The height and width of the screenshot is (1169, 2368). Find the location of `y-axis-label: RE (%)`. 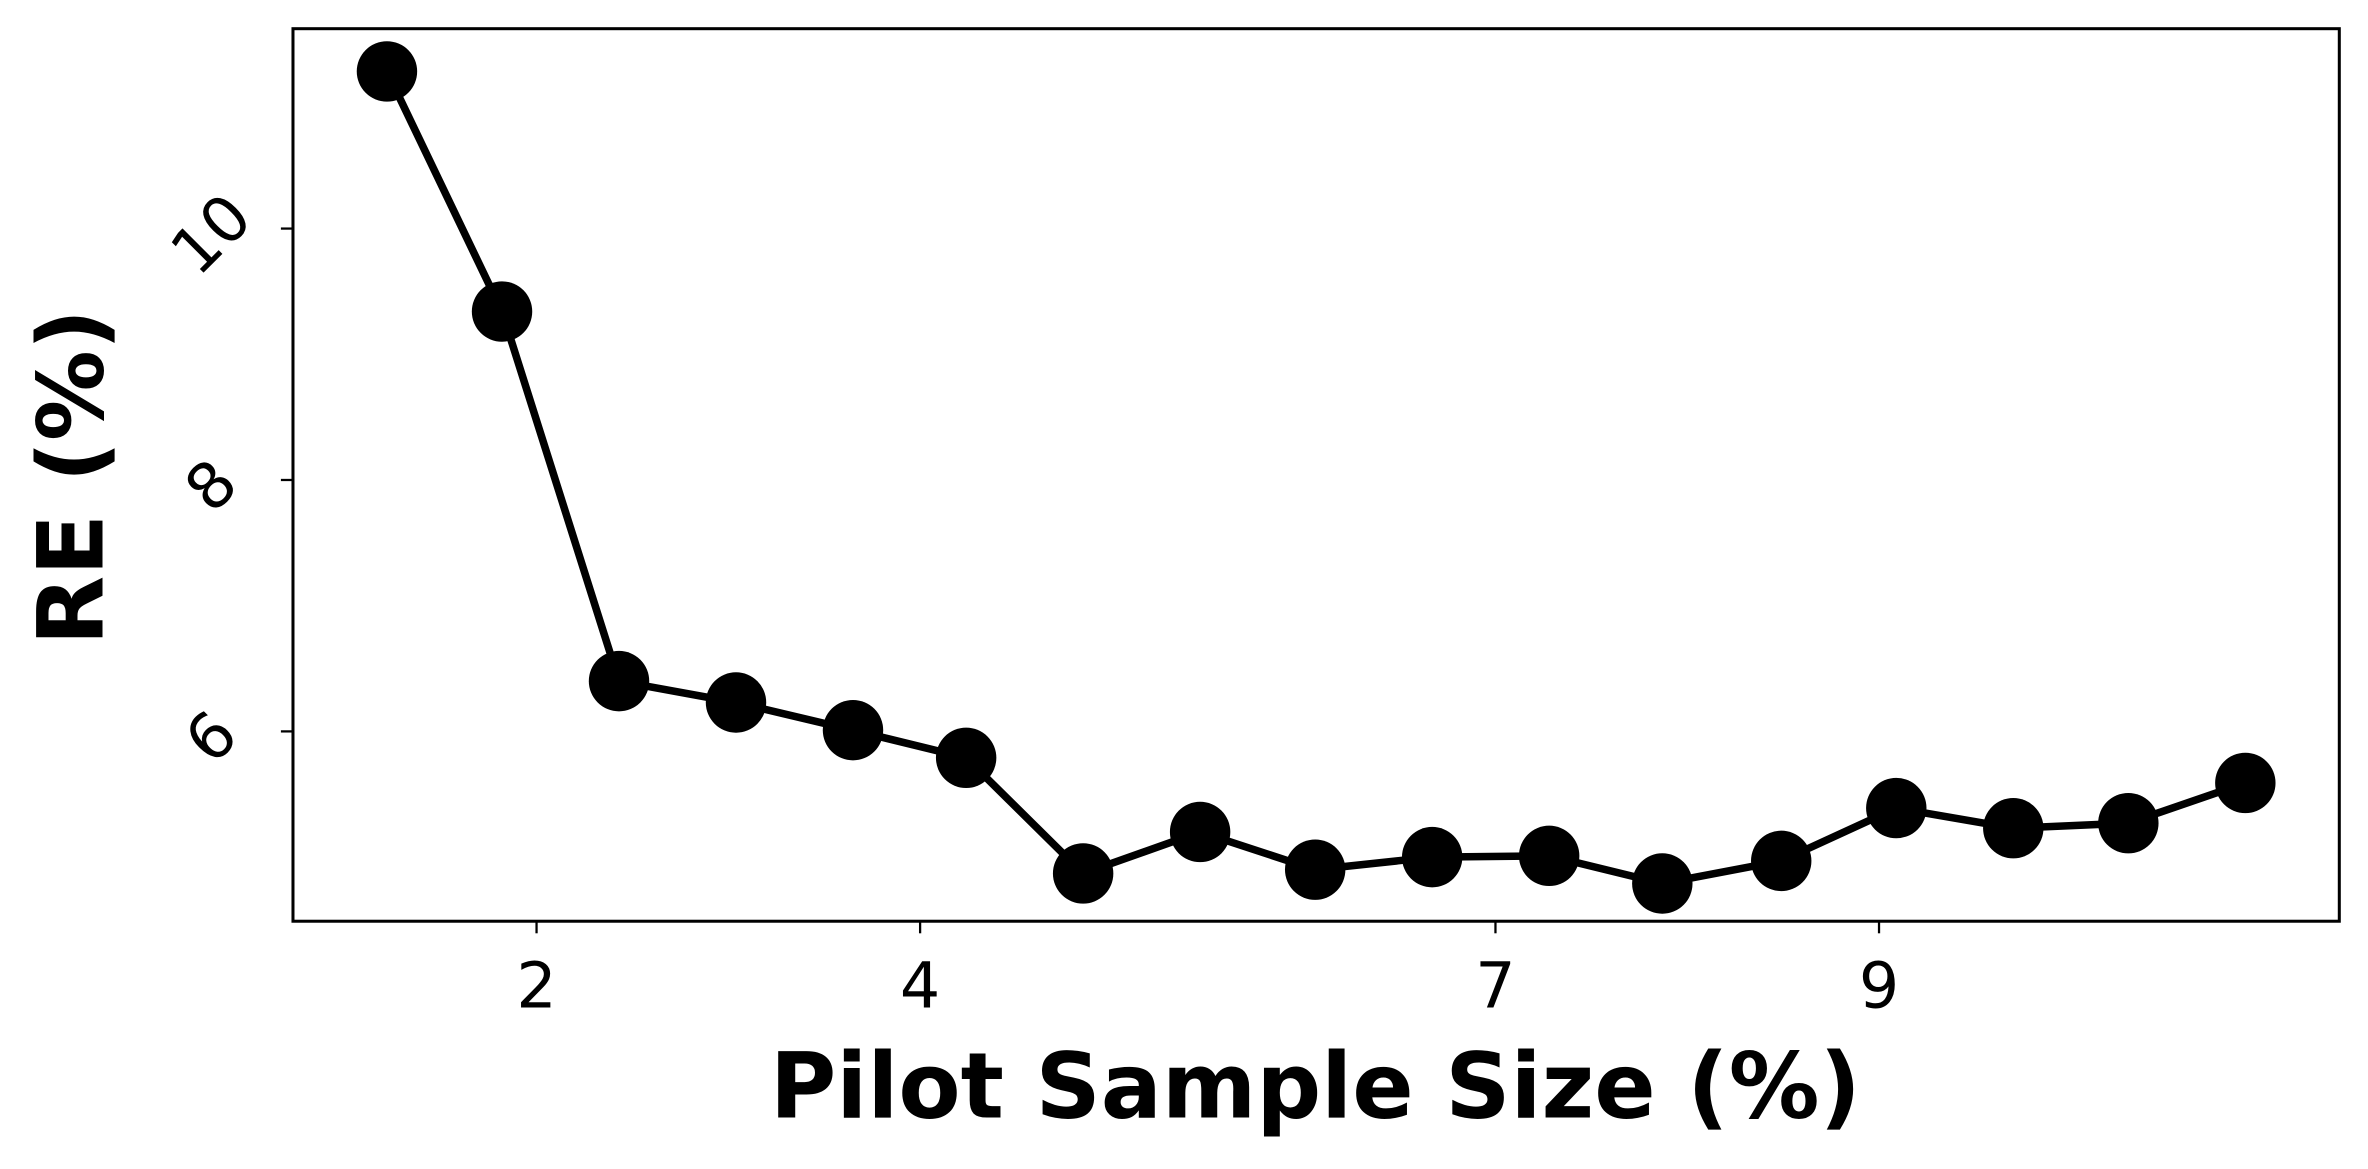

y-axis-label: RE (%) is located at coordinates (72, 477).